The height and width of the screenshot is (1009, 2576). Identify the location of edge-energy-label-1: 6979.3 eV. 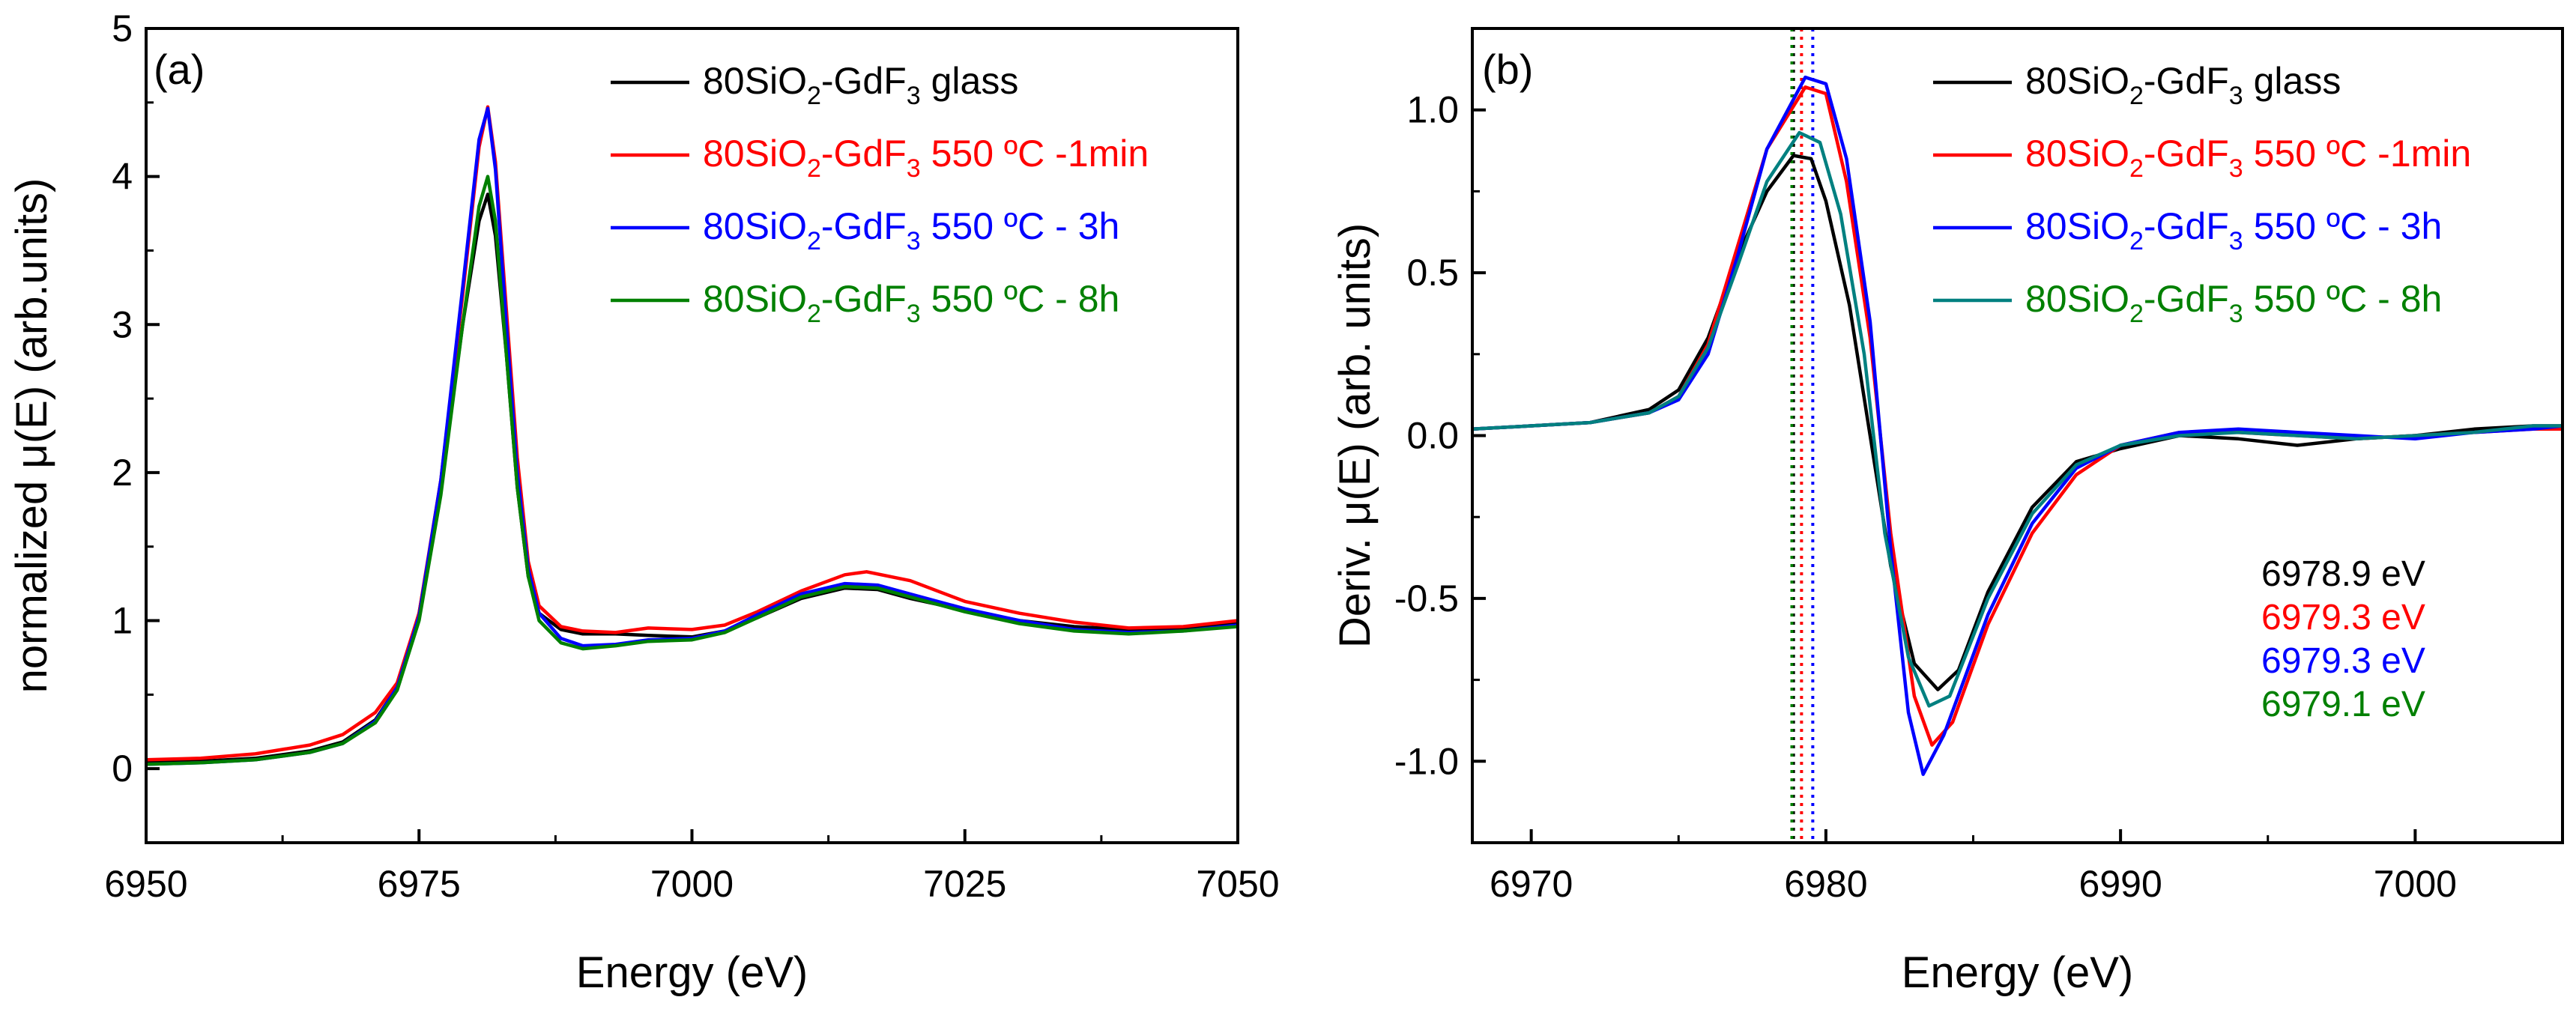
(2343, 617).